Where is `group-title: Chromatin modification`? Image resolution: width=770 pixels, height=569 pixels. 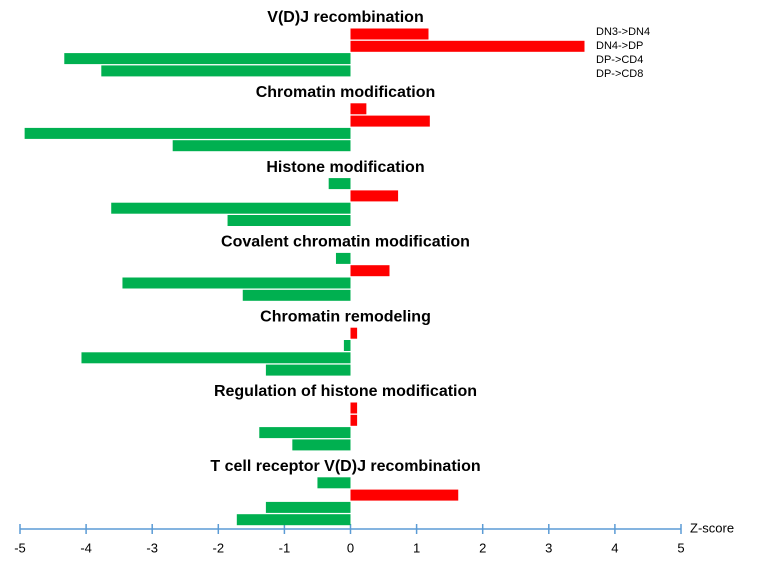 group-title: Chromatin modification is located at coordinates (346, 92).